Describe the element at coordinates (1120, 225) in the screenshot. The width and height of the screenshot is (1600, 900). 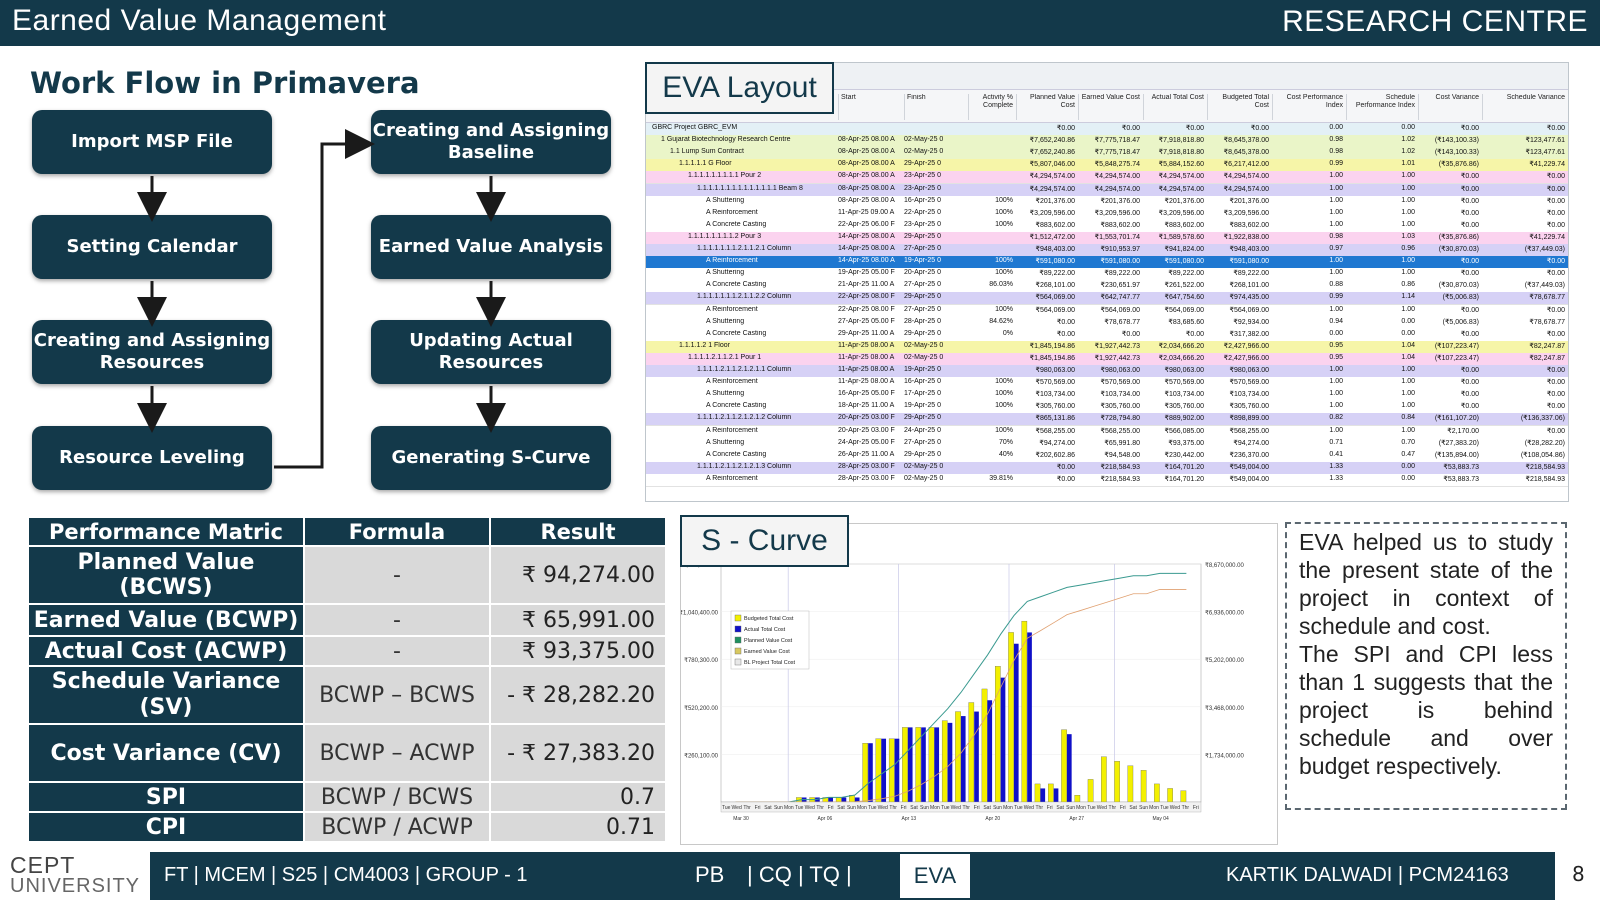
I see `data-cell: ₹883,602.00` at that location.